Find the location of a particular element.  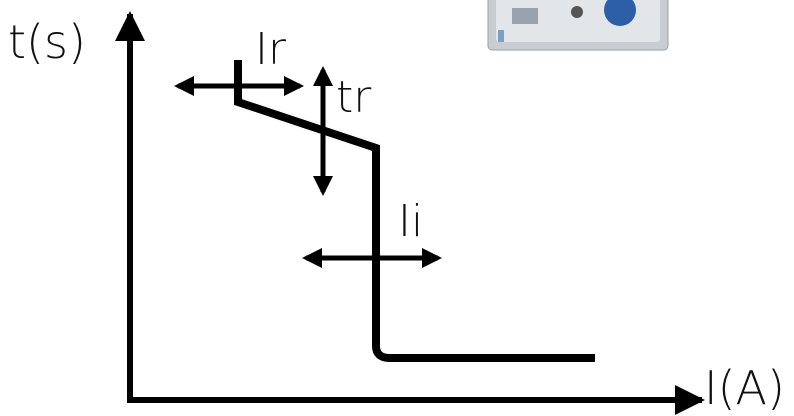

device-thumbnail is located at coordinates (578, 25).